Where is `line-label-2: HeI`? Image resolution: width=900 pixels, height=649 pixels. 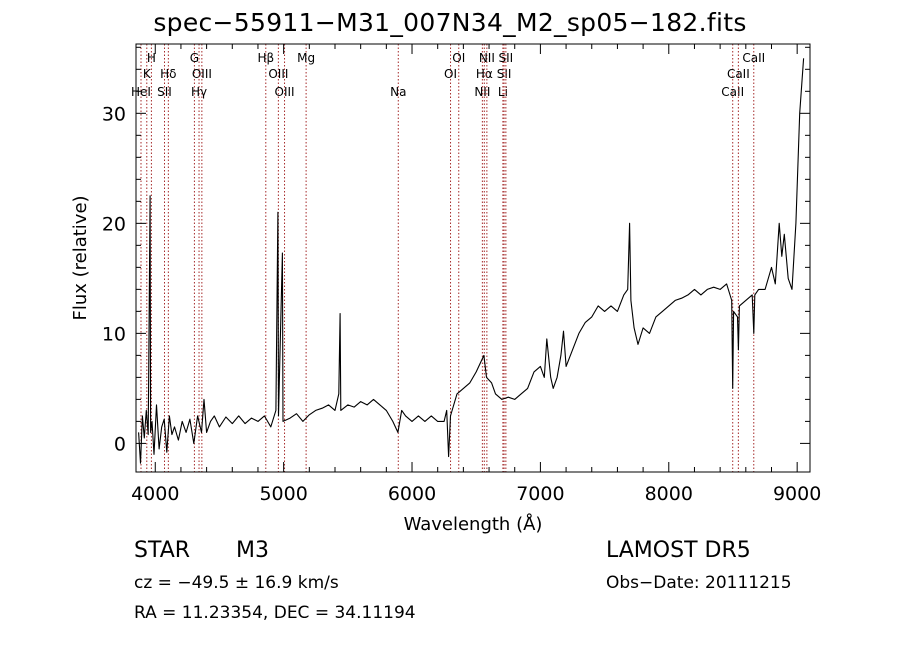
line-label-2: HeI is located at coordinates (141, 92).